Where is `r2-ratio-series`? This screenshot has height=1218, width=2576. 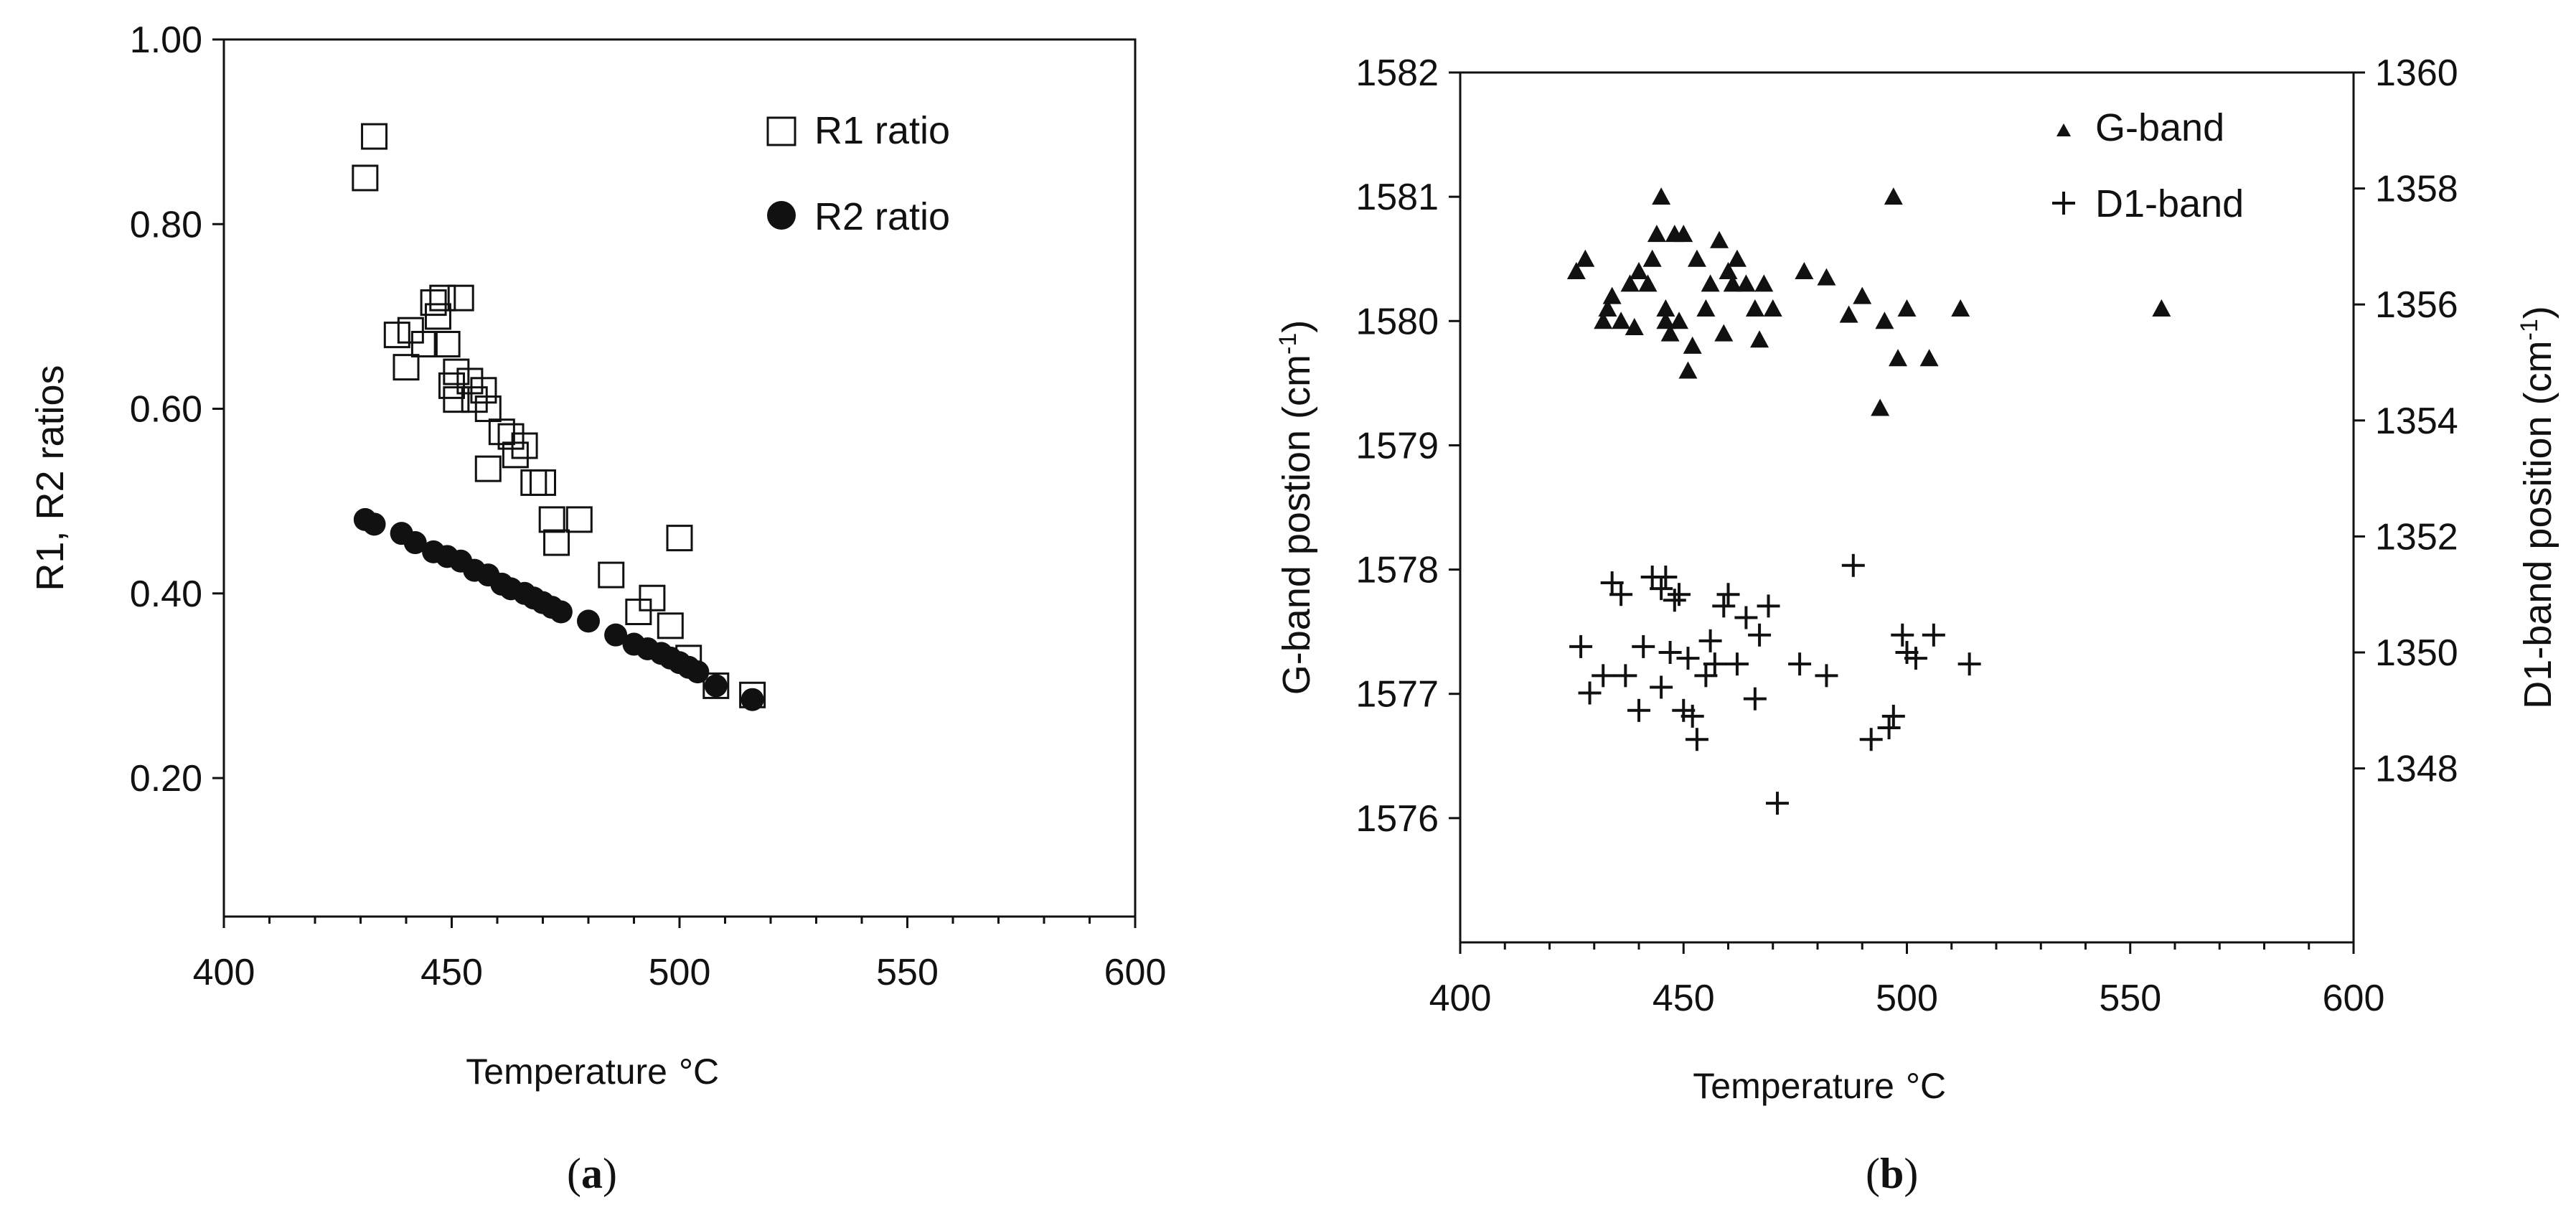
r2-ratio-series is located at coordinates (558, 609).